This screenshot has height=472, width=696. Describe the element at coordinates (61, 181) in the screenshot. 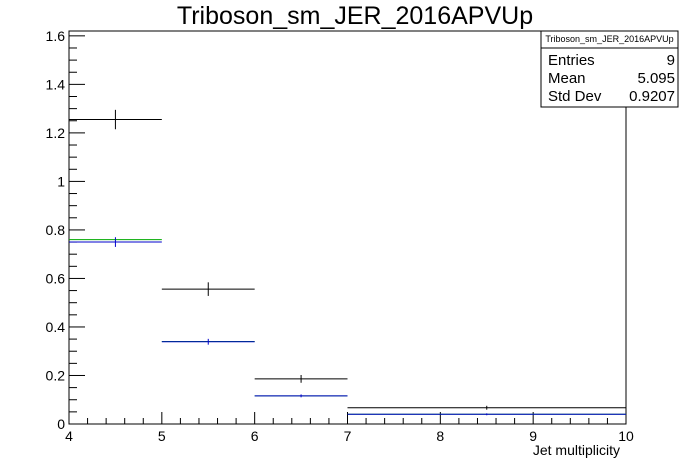

I see `y-tick-label: 1` at that location.